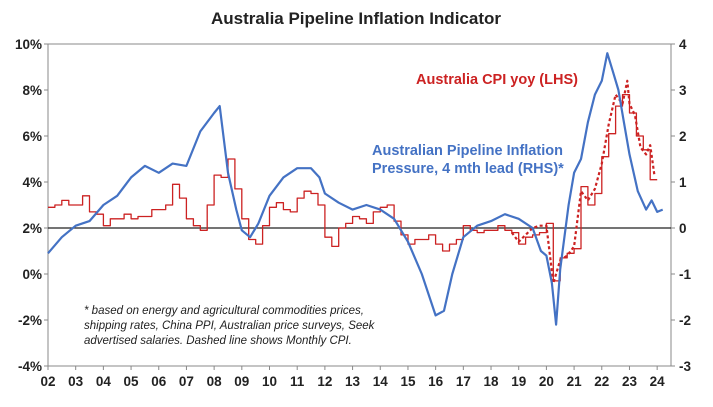 Image resolution: width=713 pixels, height=407 pixels. Describe the element at coordinates (630, 381) in the screenshot. I see `x-tick-label: 23` at that location.